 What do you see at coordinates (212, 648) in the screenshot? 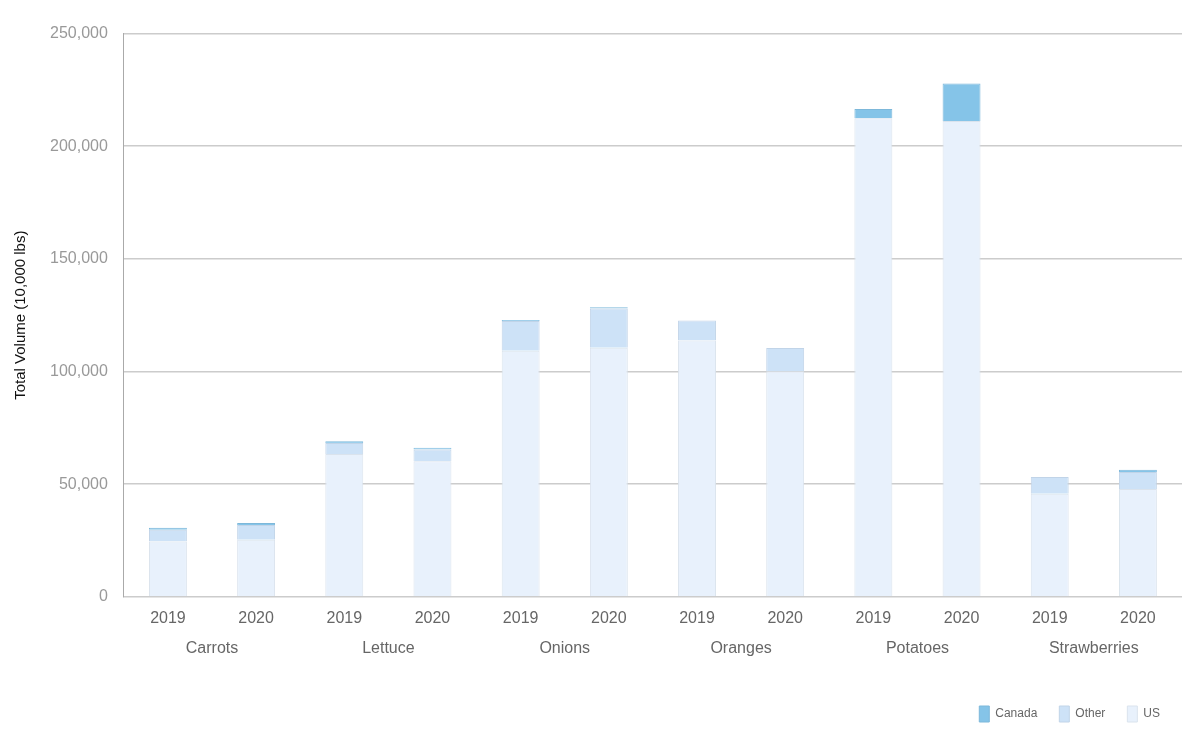
I see `text: Carrots` at bounding box center [212, 648].